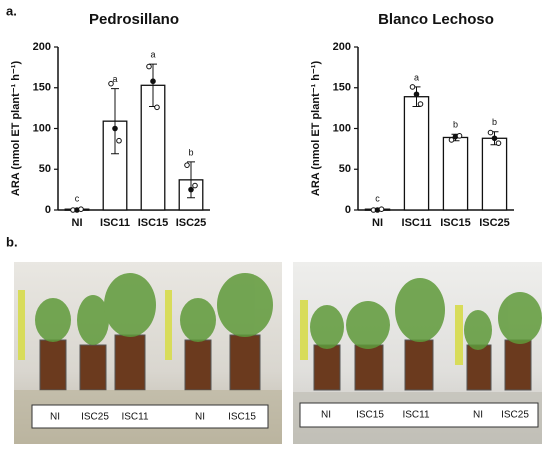 The image size is (550, 453). Describe the element at coordinates (436, 19) in the screenshot. I see `chart-title: Blanco Lechoso` at that location.